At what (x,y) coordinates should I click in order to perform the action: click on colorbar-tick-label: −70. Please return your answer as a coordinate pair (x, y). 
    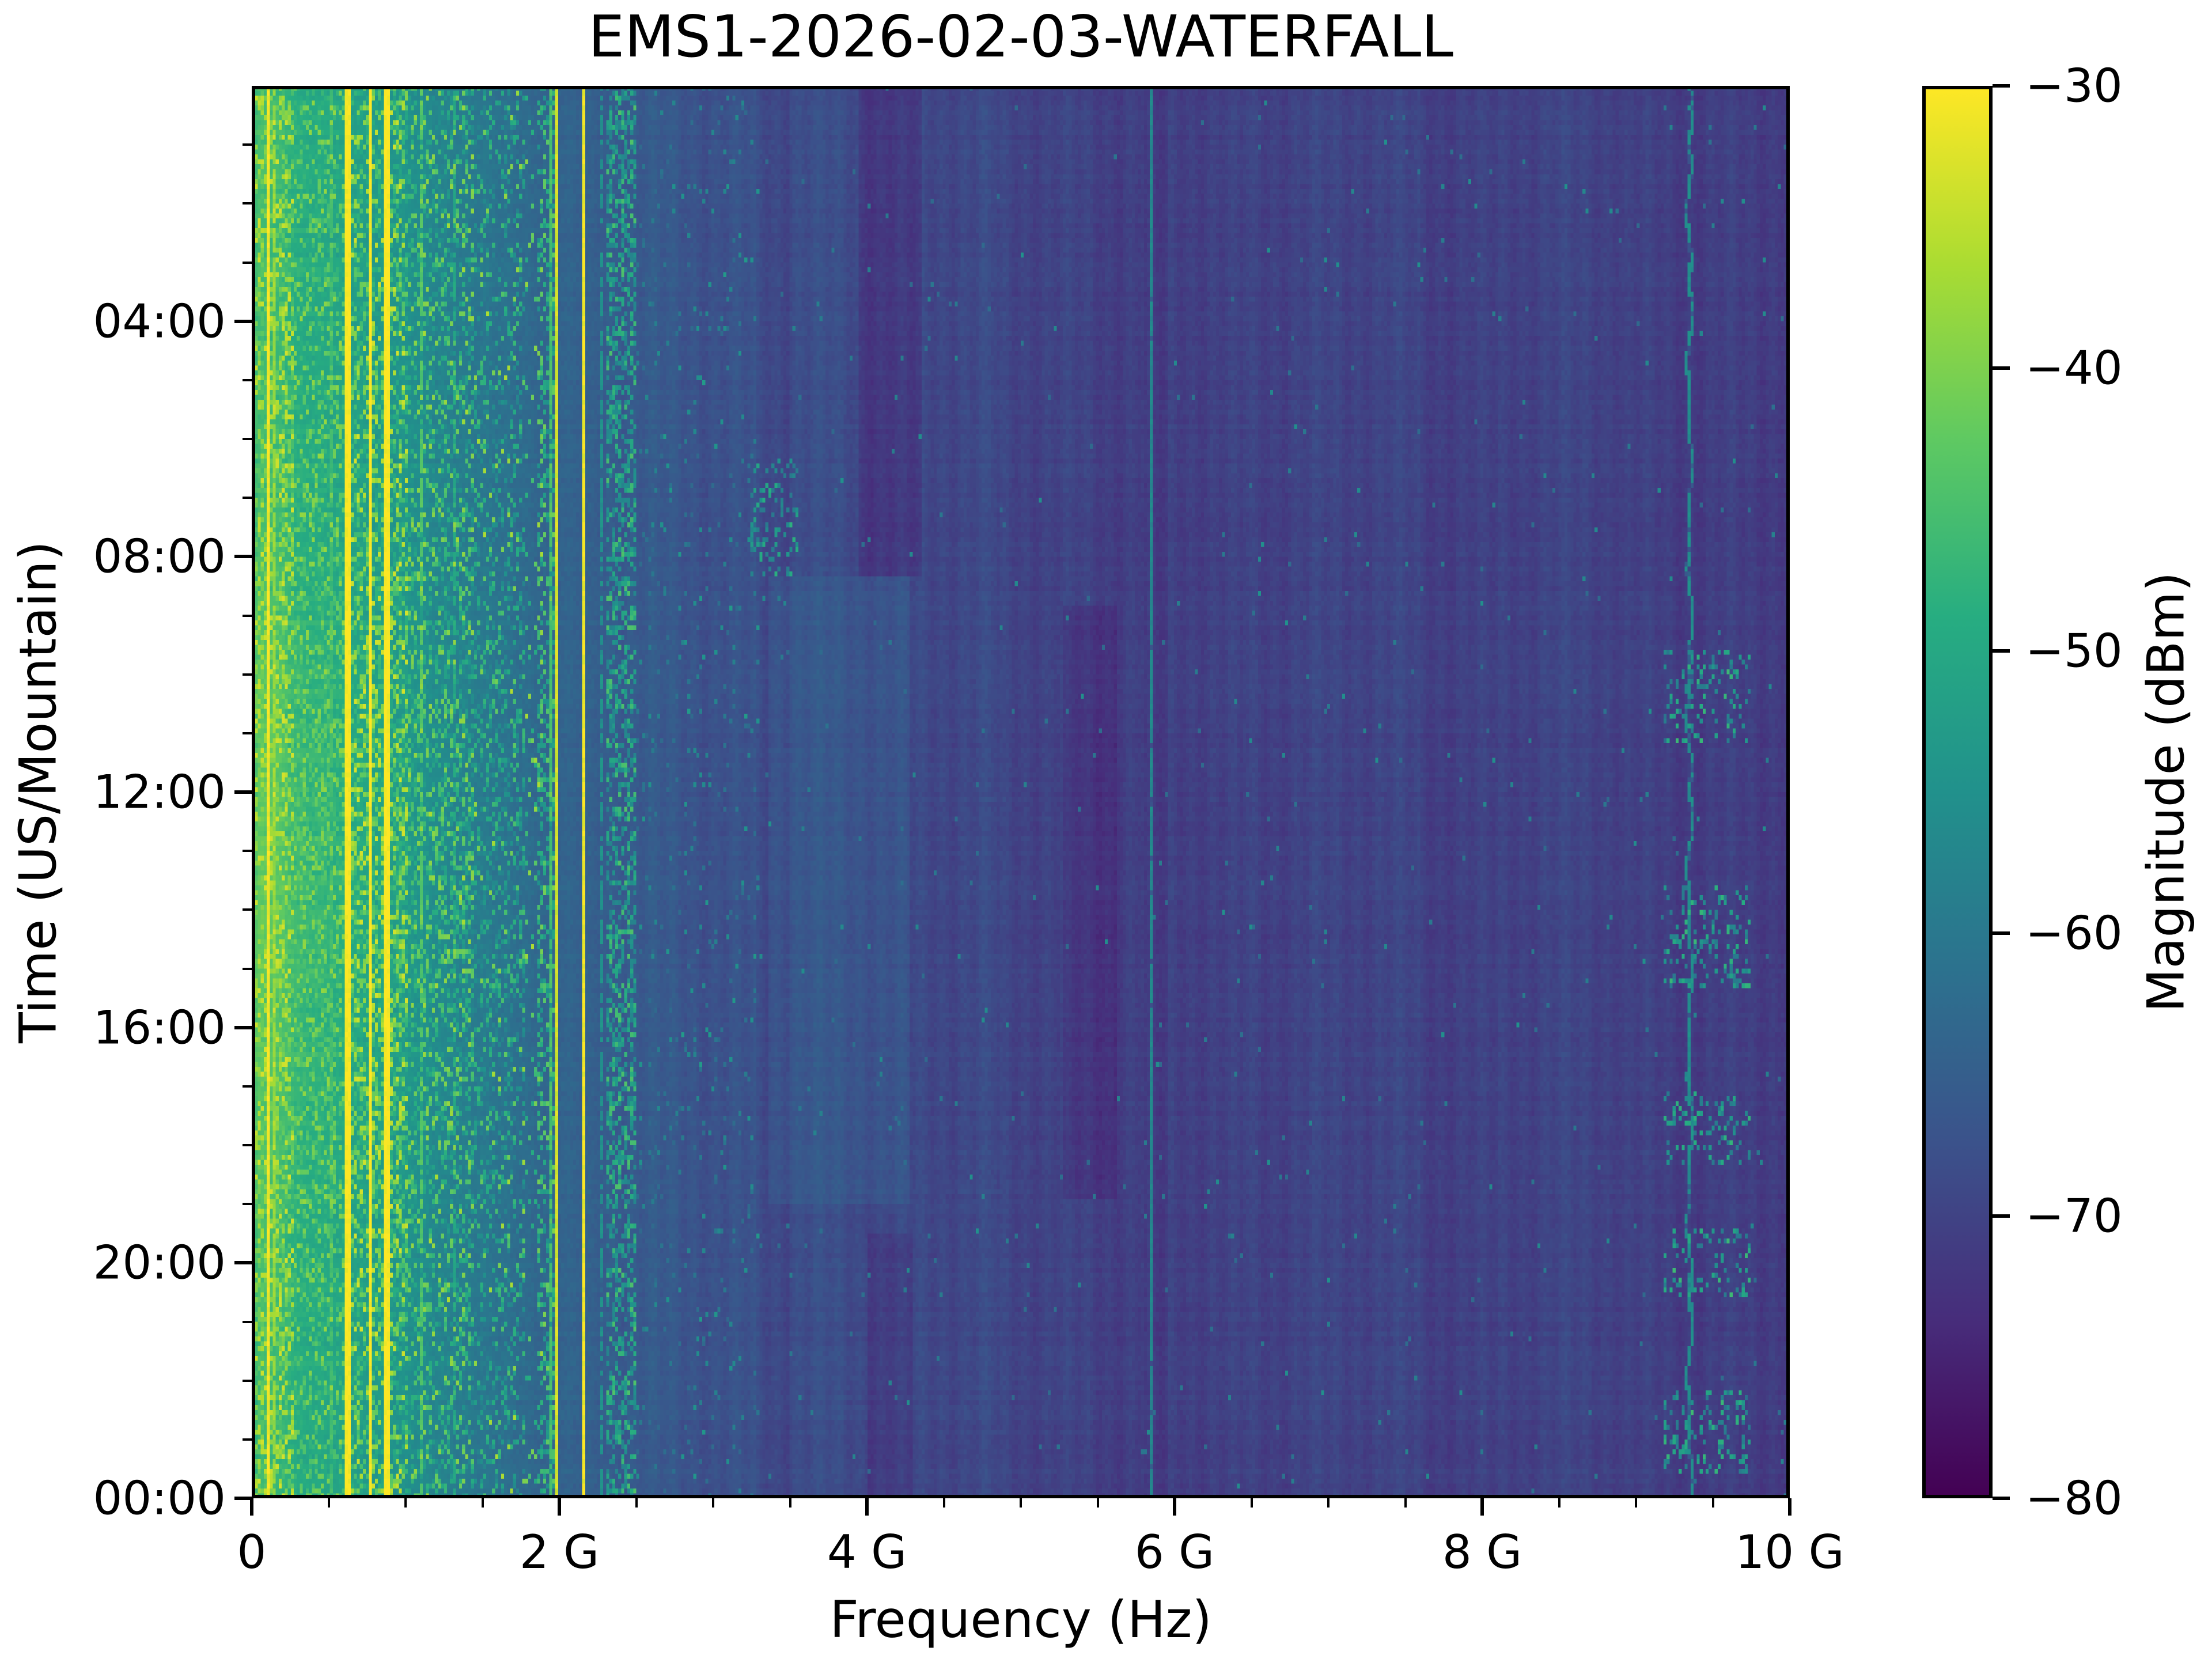
    Looking at the image, I should click on (2074, 1216).